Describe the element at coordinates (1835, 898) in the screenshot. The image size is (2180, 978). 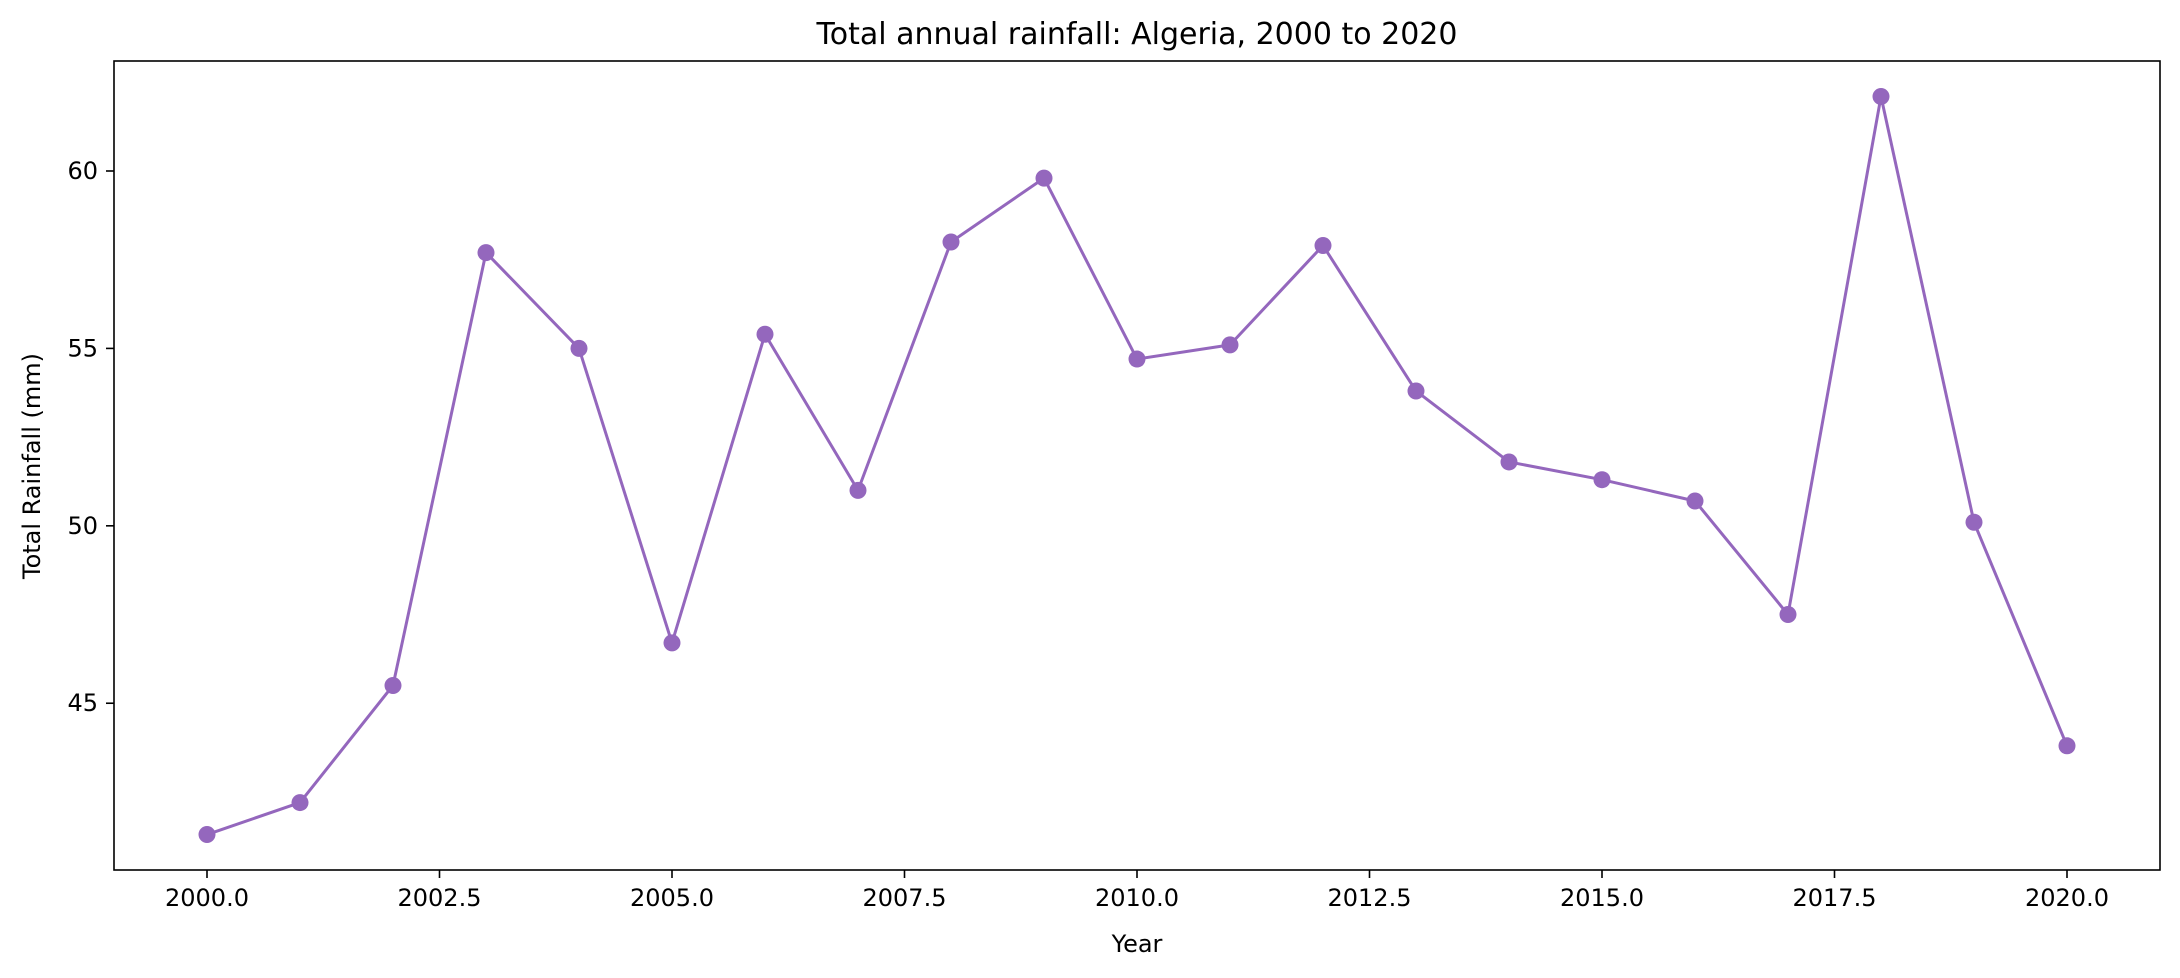
I see `x-tick-label: 2017.5` at that location.